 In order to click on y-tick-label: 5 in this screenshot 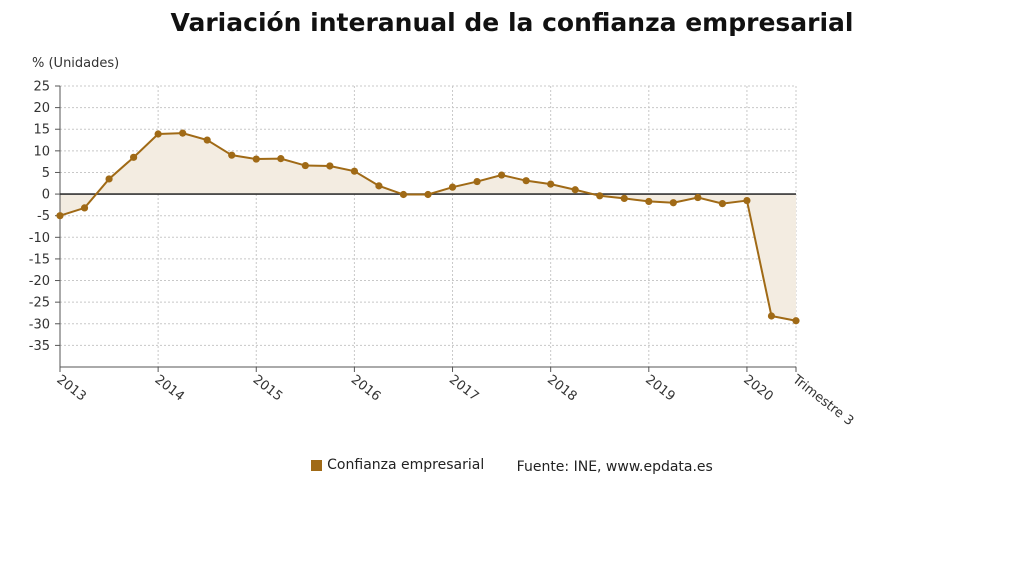, I will do `click(46, 173)`.